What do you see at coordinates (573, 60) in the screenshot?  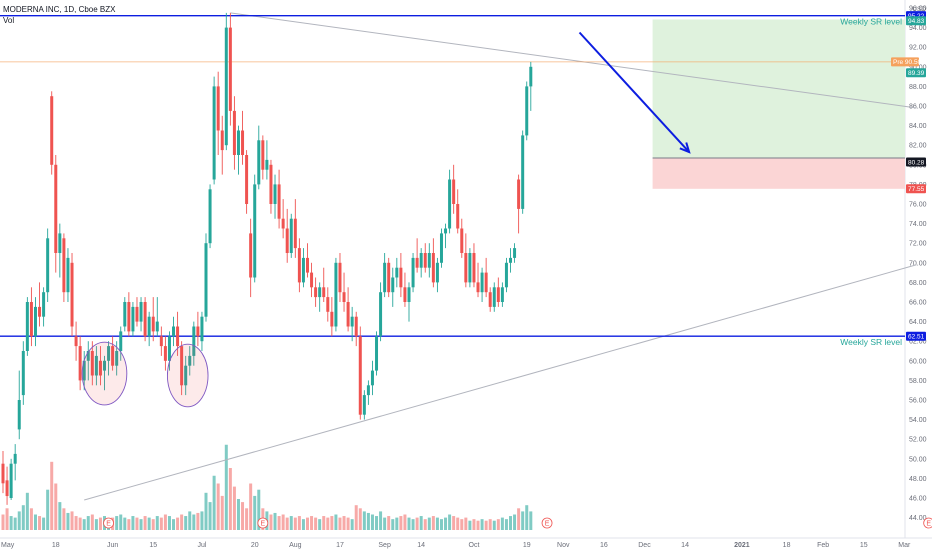 I see `trend-line` at bounding box center [573, 60].